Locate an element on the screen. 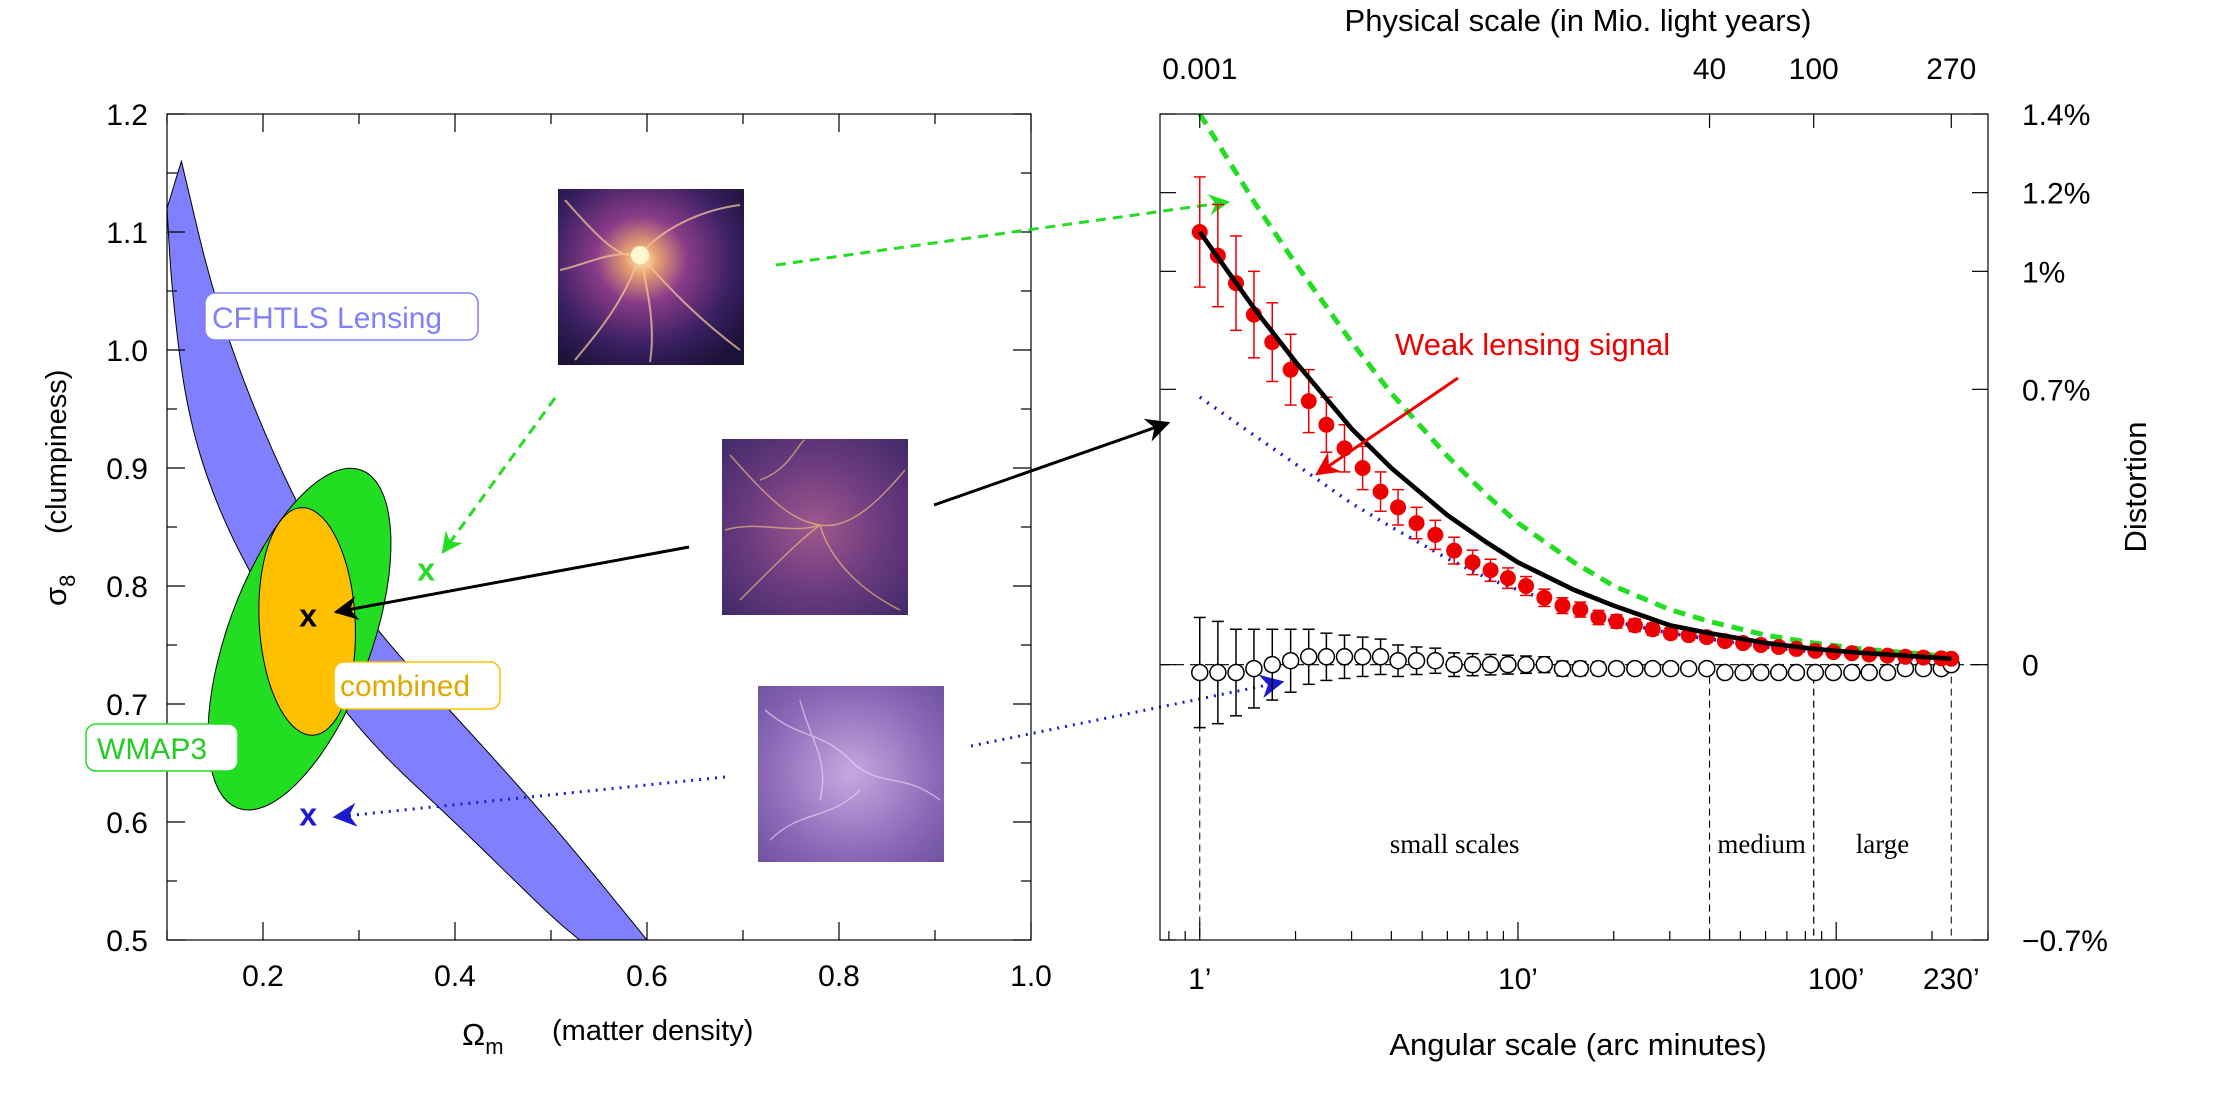 Image resolution: width=2219 pixels, height=1108 pixels. arrow-mid-to-black-x is located at coordinates (511, 582).